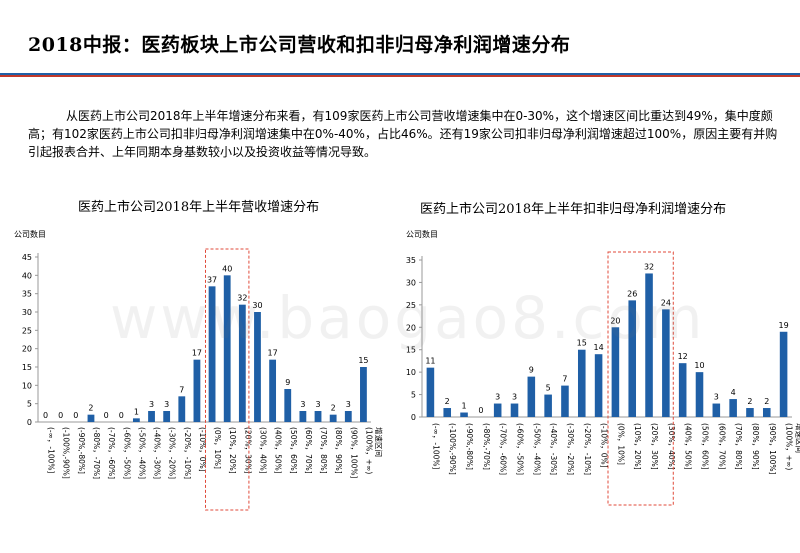 The width and height of the screenshot is (800, 553). What do you see at coordinates (141, 453) in the screenshot?
I see `x-tick-label: (-50%，-40%]` at bounding box center [141, 453].